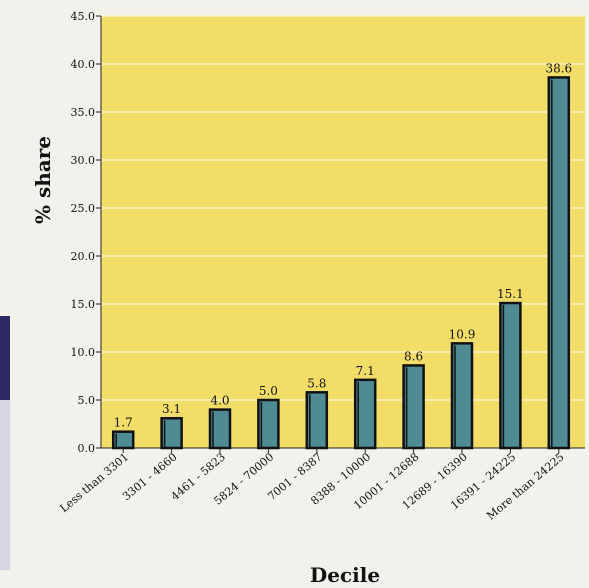 This screenshot has width=589, height=588. I want to click on y-tick-label: 25.0, so click(83, 208).